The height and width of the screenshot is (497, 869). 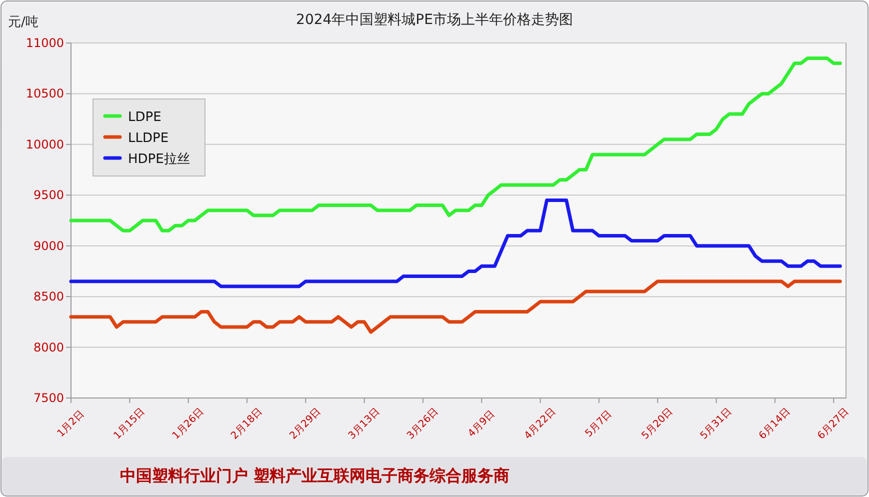 I want to click on x-tick-label: 5月7日, so click(x=599, y=424).